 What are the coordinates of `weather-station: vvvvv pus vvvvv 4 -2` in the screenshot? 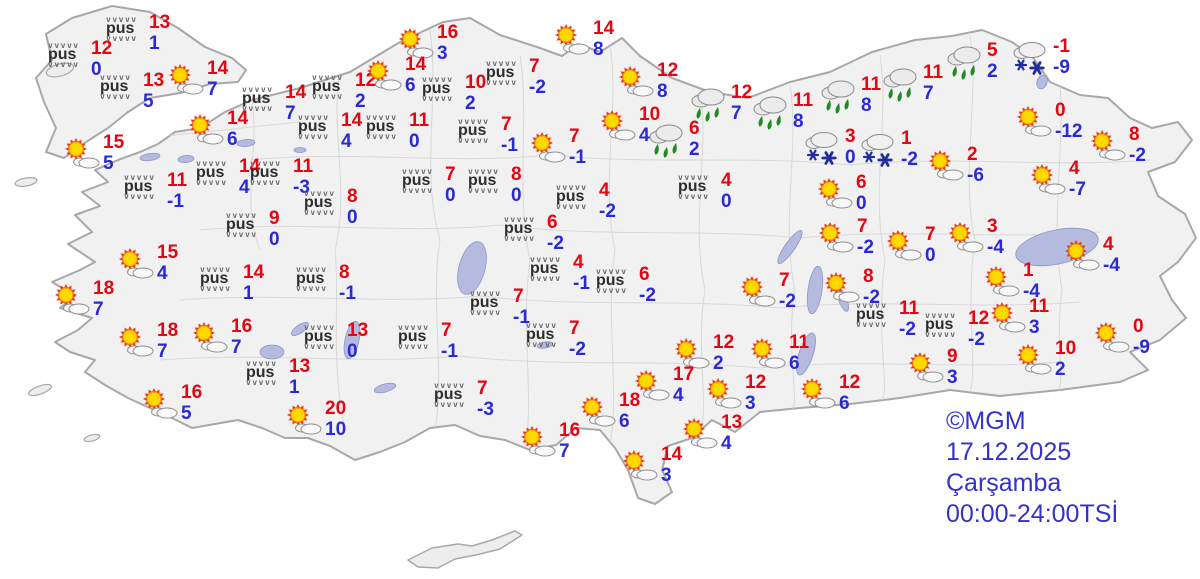 It's located at (586, 201).